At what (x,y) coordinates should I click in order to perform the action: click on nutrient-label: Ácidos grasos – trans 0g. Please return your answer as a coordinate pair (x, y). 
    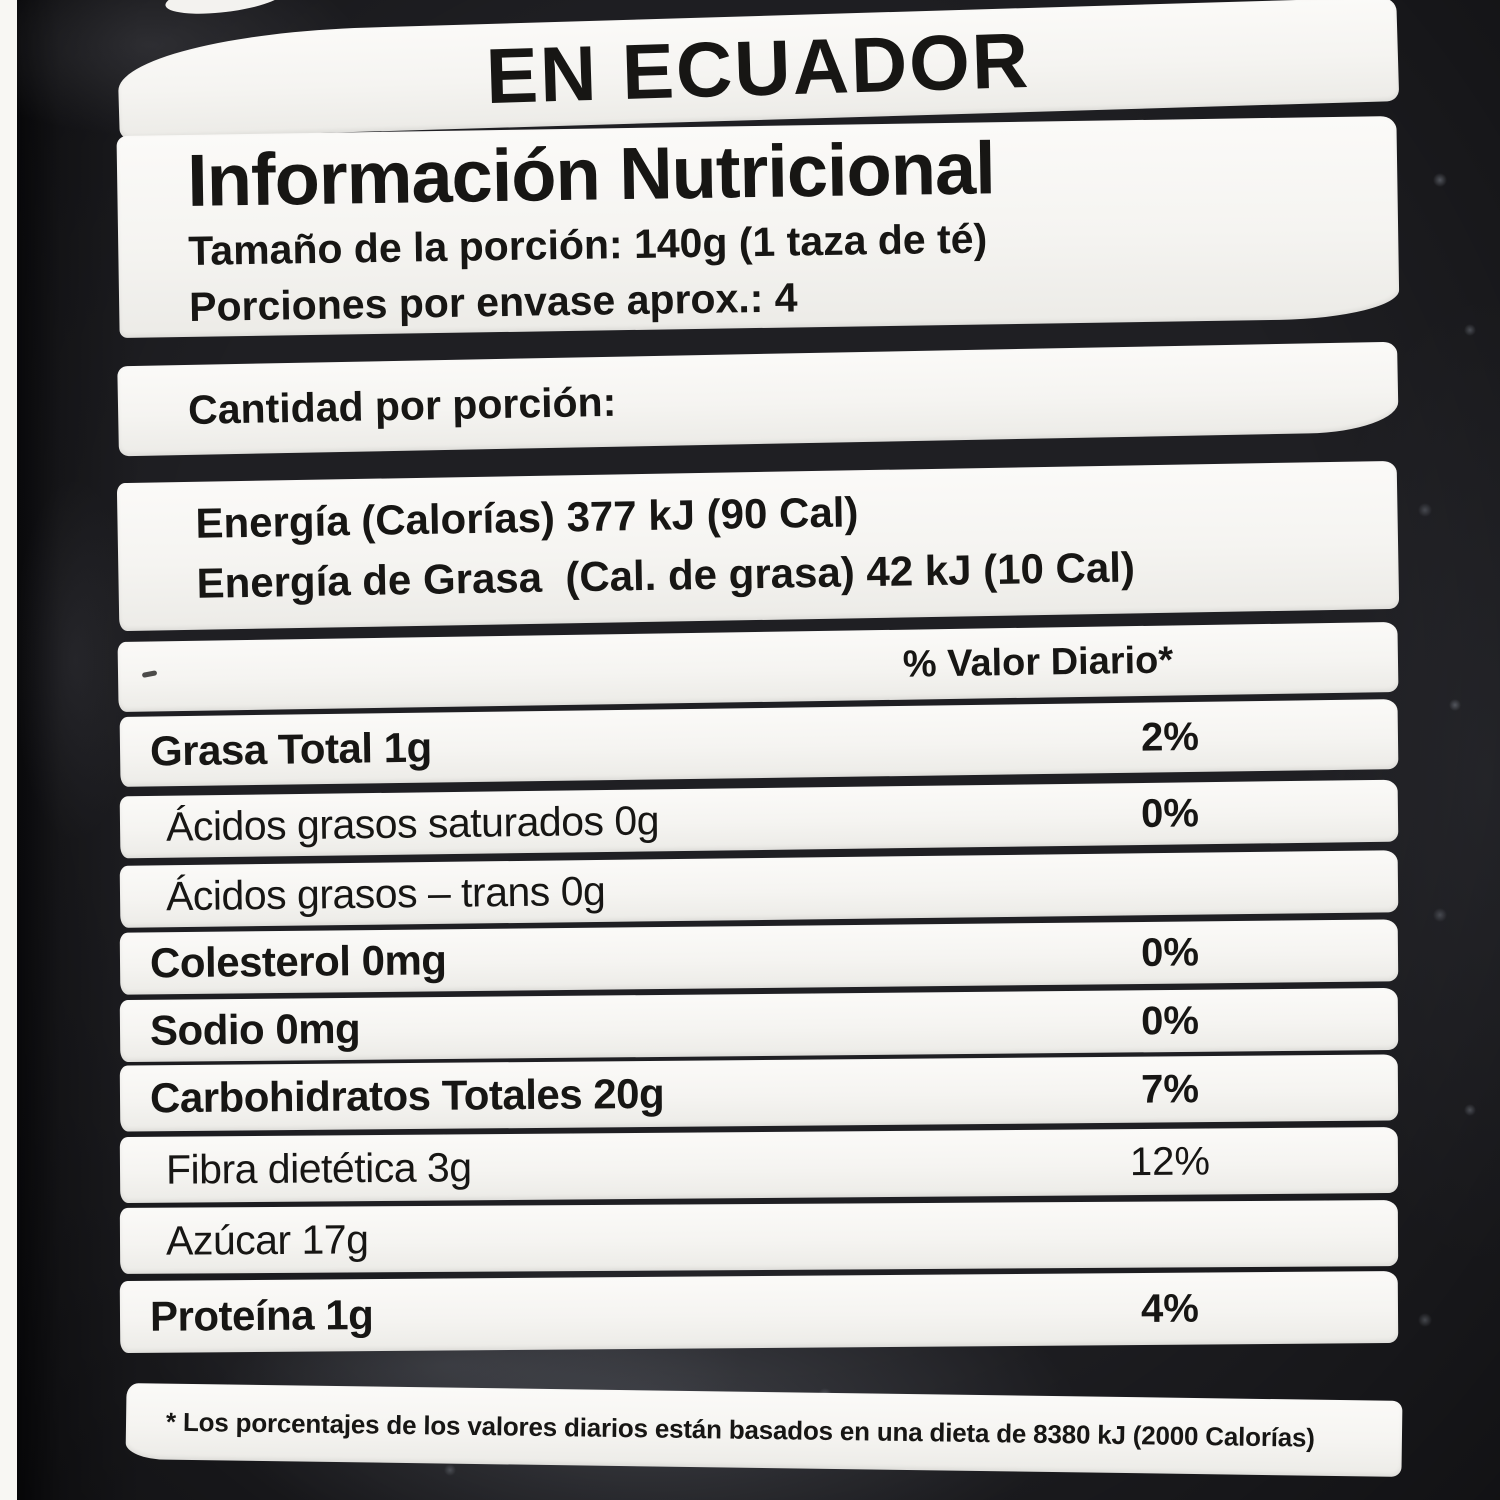
    Looking at the image, I should click on (385, 893).